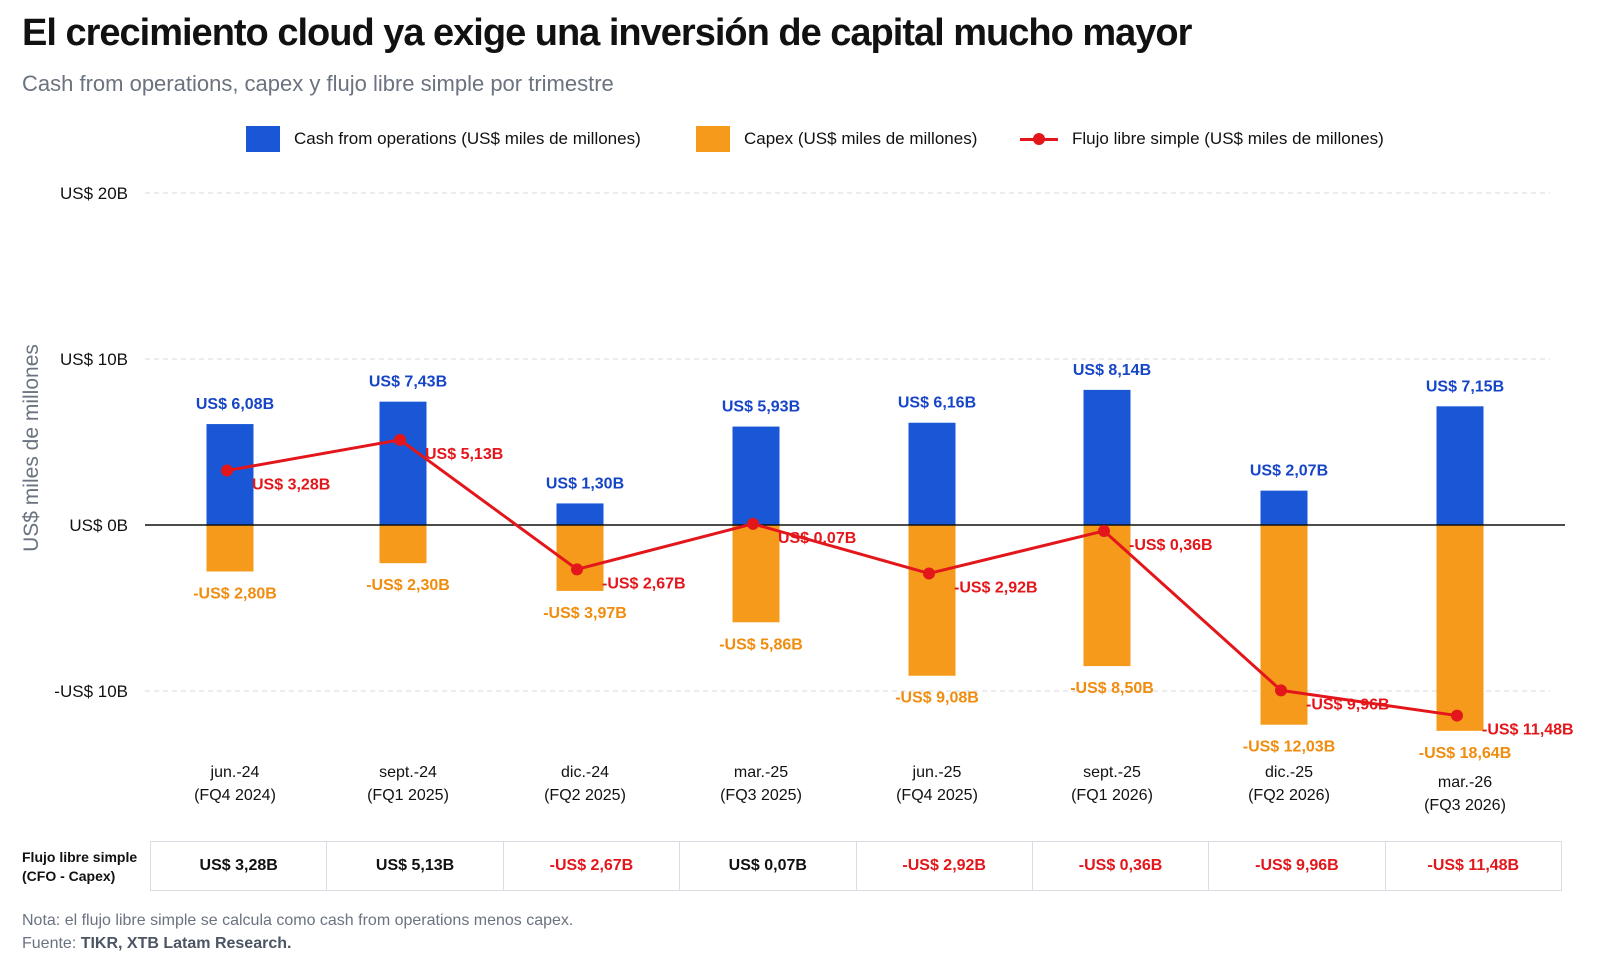 This screenshot has width=1619, height=971. What do you see at coordinates (235, 795) in the screenshot?
I see `x-tick-sublabel: (FQ4 2024)` at bounding box center [235, 795].